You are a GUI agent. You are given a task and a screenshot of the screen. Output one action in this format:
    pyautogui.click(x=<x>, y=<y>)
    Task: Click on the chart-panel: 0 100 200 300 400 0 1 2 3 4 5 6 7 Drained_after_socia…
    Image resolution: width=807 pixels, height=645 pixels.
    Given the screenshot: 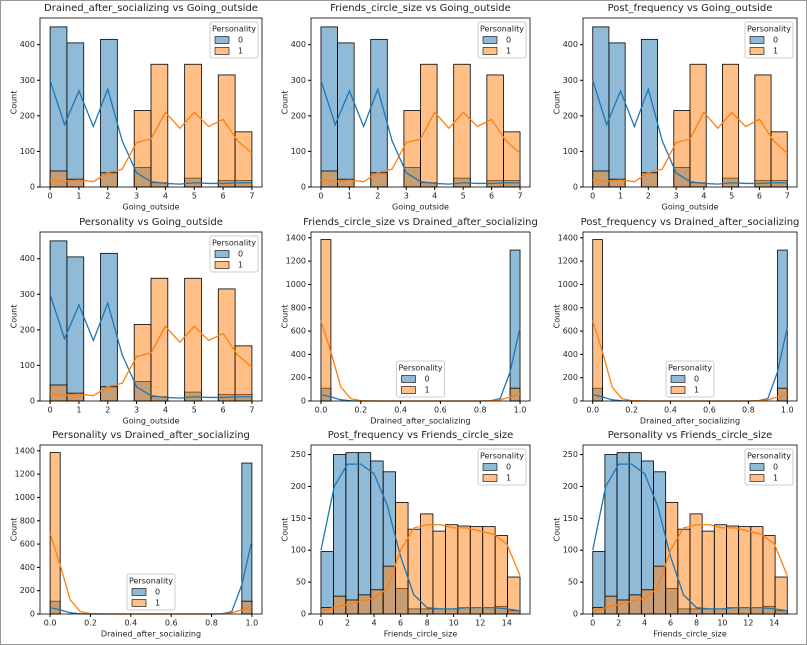 What is the action you would take?
    pyautogui.click(x=136, y=107)
    